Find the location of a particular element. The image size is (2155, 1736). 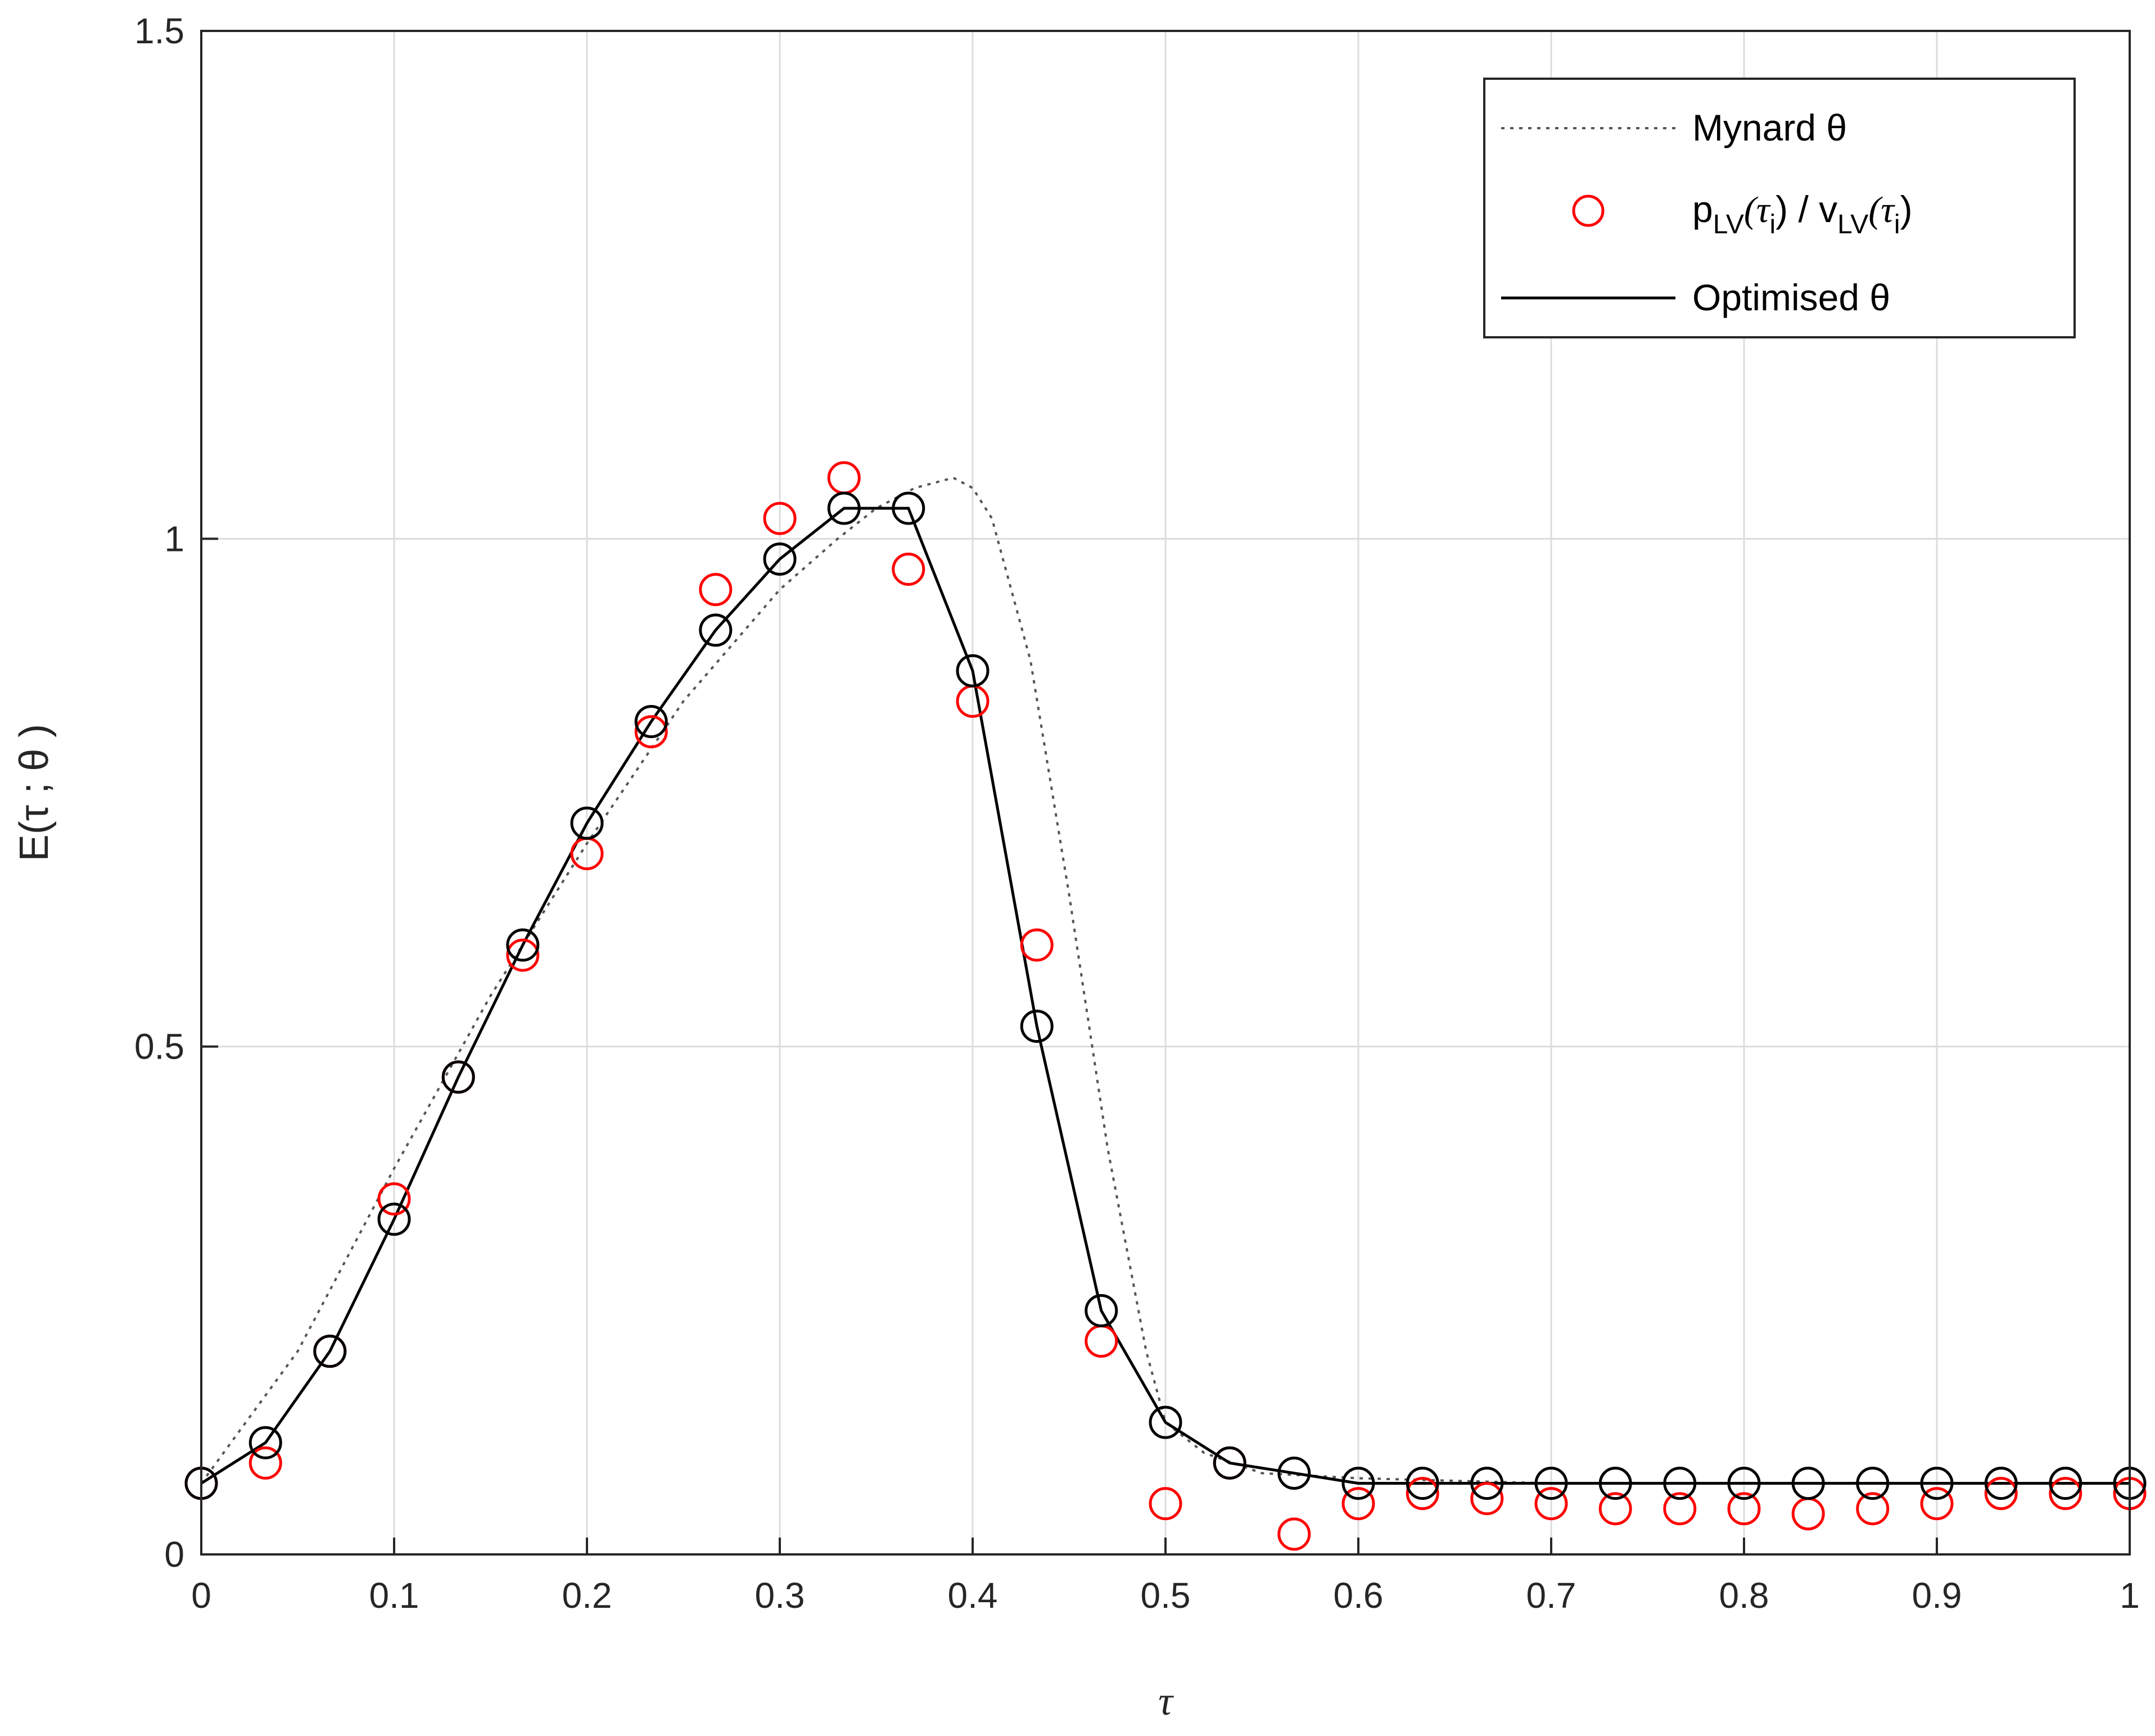

legend: Mynard θ pLV(τi) / vLV(τi) Optimised θ is located at coordinates (1779, 208).